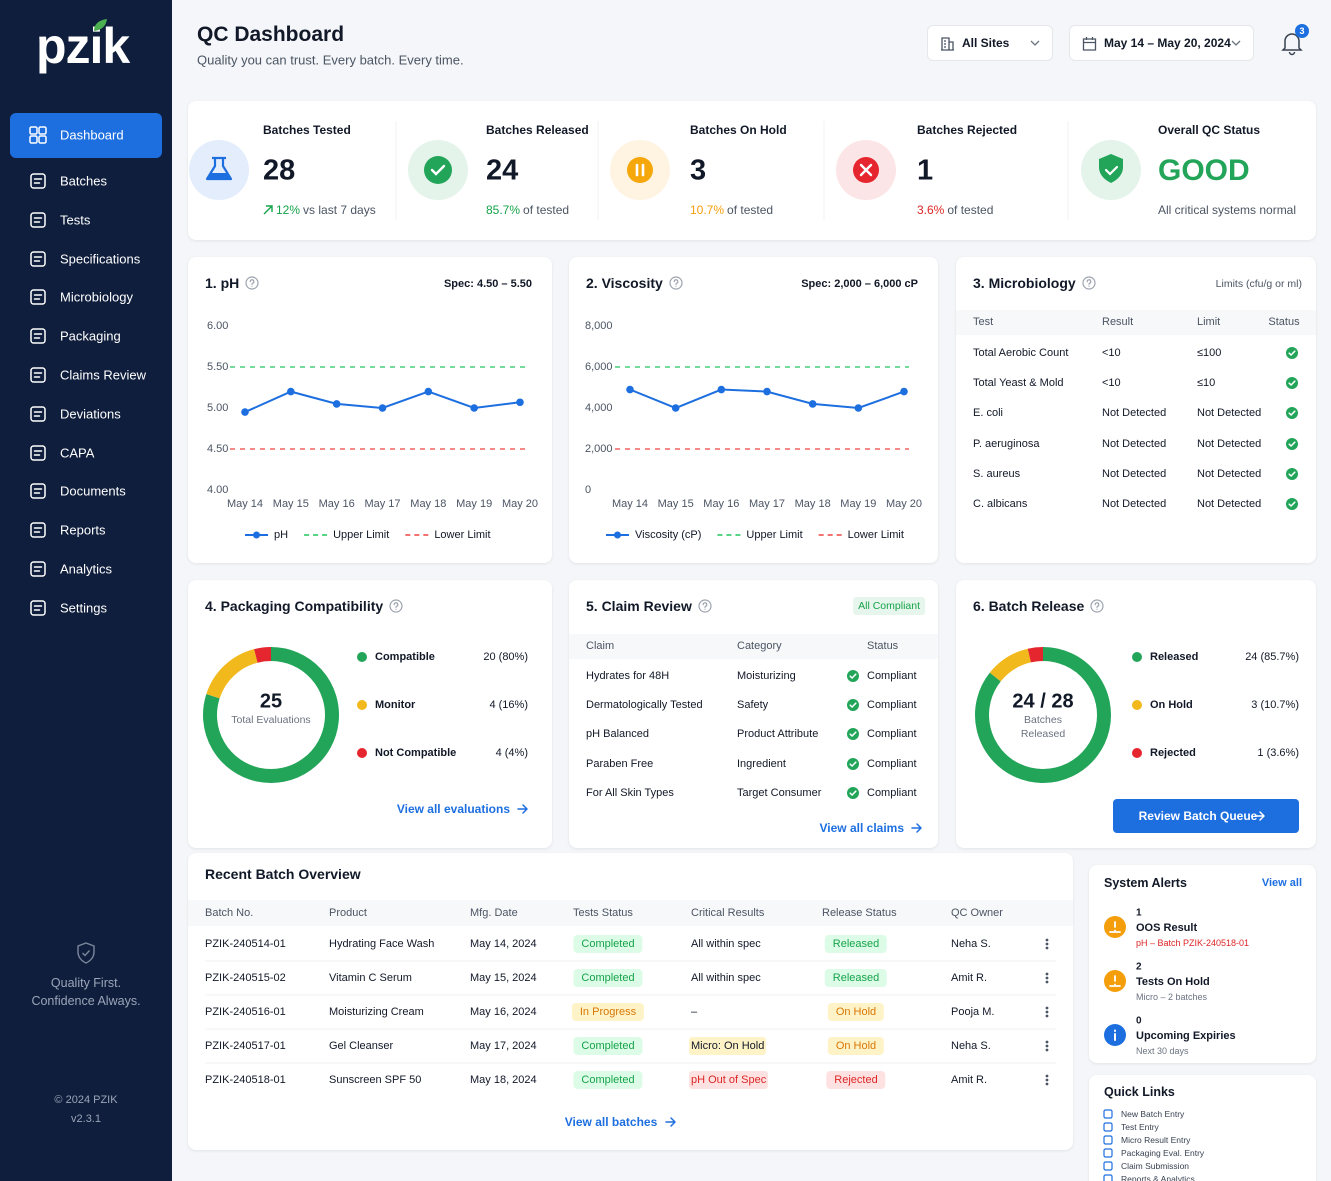  What do you see at coordinates (1236, 43) in the screenshot?
I see `chevron-path` at bounding box center [1236, 43].